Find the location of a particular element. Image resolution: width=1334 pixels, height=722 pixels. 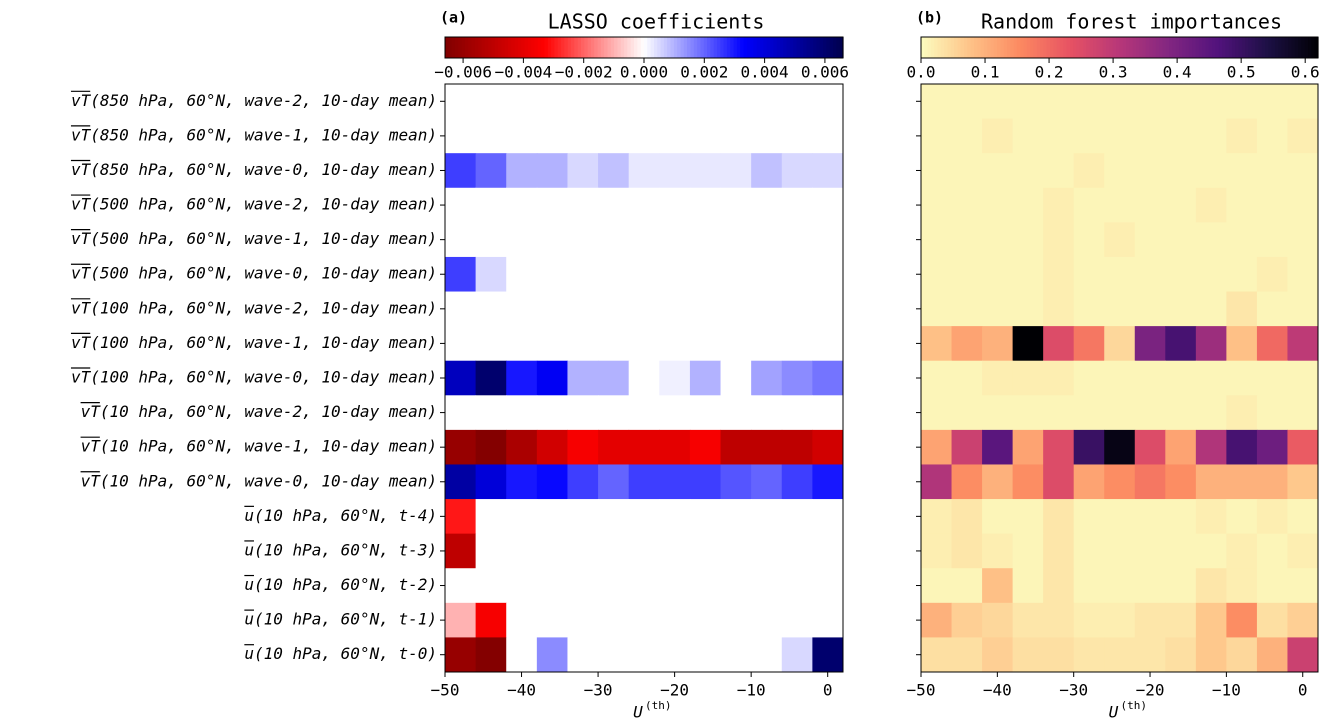

x-tick-label: −10 is located at coordinates (1226, 690).